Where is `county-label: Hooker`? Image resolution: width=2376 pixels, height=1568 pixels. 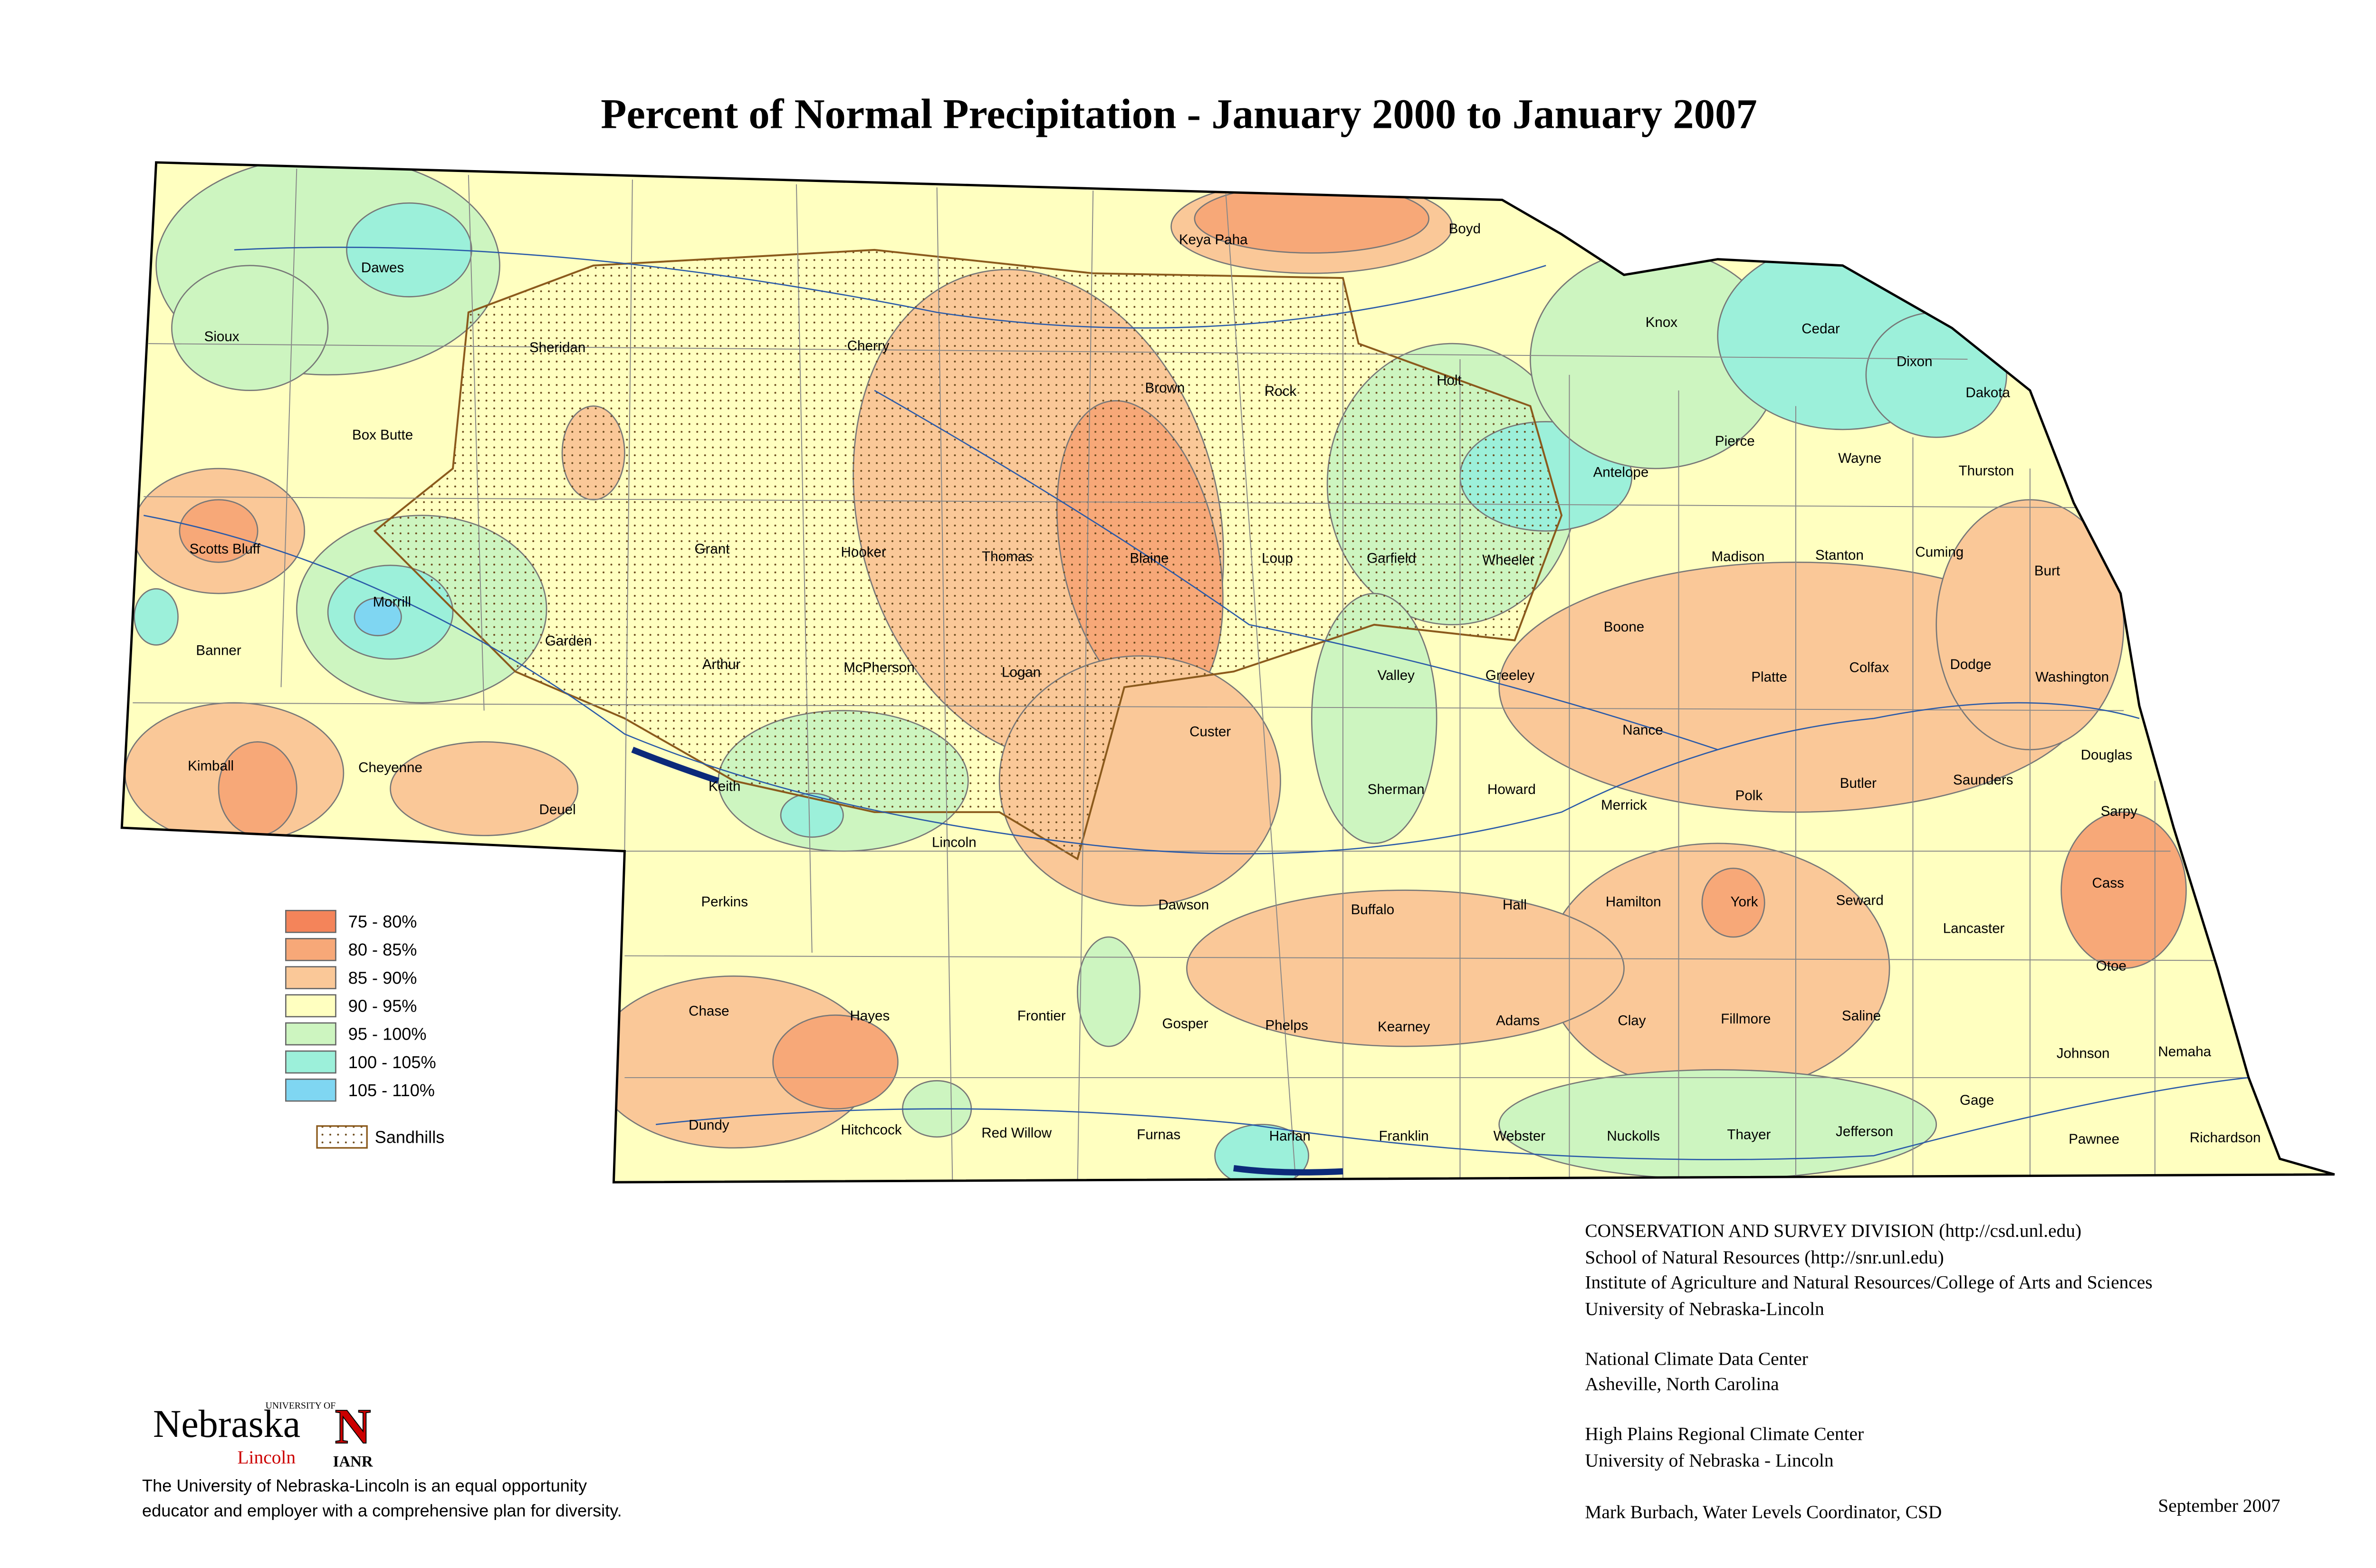 county-label: Hooker is located at coordinates (863, 552).